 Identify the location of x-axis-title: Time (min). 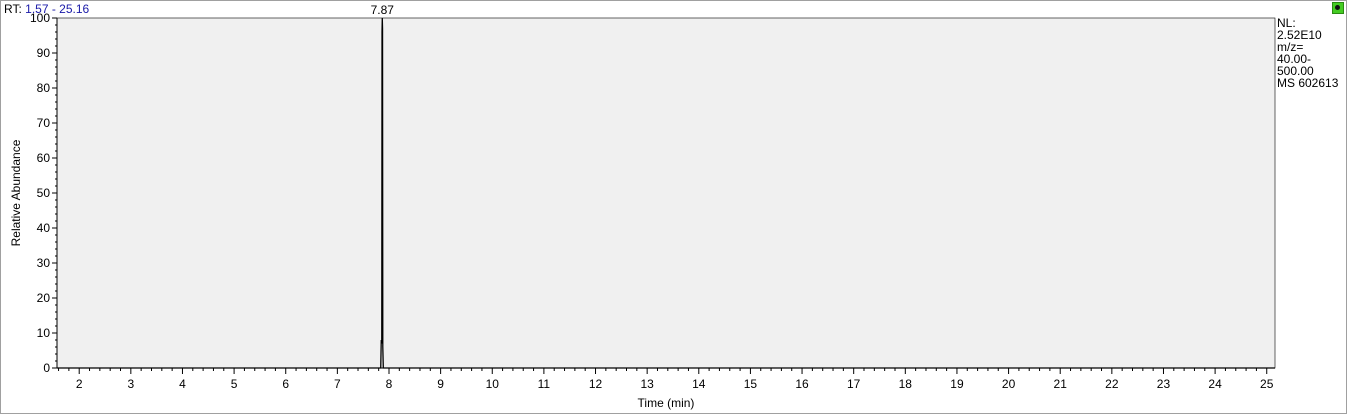
(666, 403).